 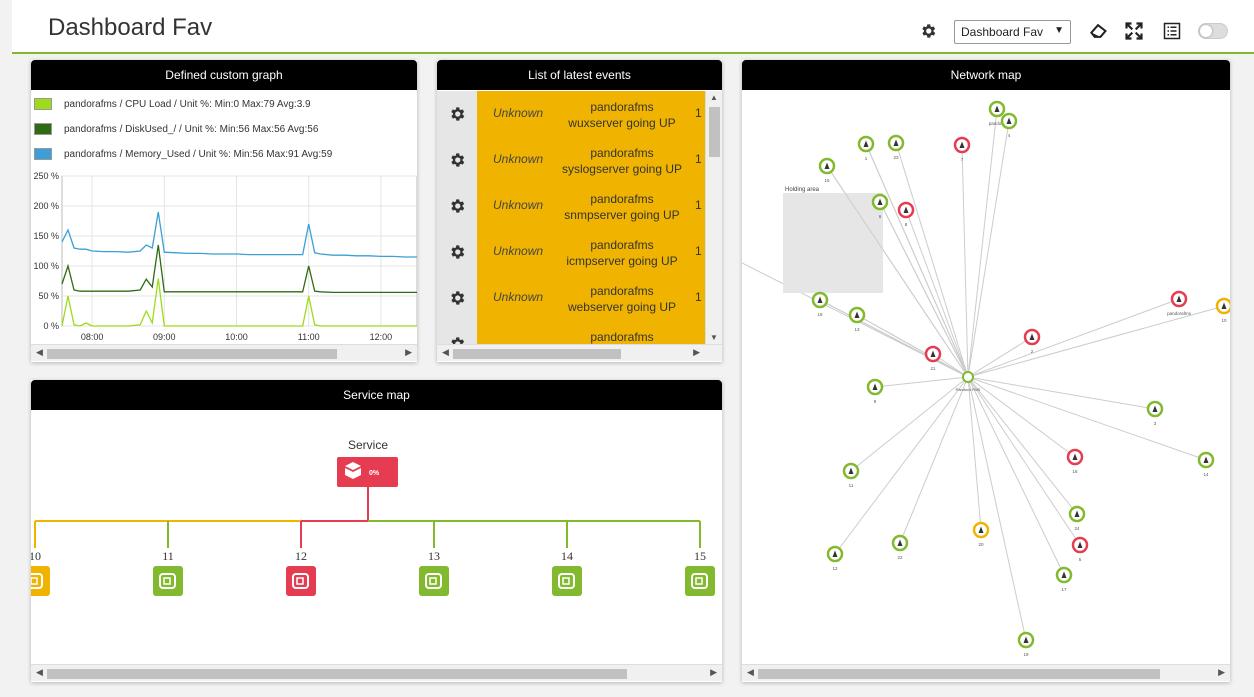 I want to click on list-icon, so click(x=1172, y=31).